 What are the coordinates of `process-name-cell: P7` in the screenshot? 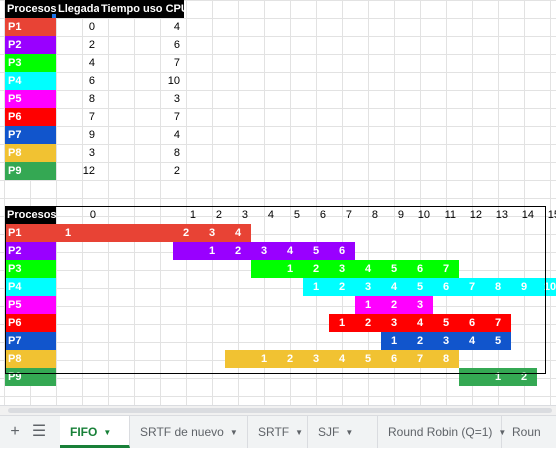 It's located at (30, 135).